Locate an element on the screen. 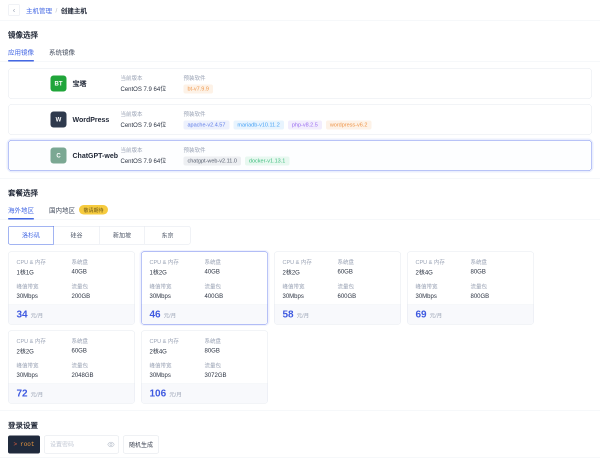  software-badge: bt-v7.9.9 is located at coordinates (198, 88).